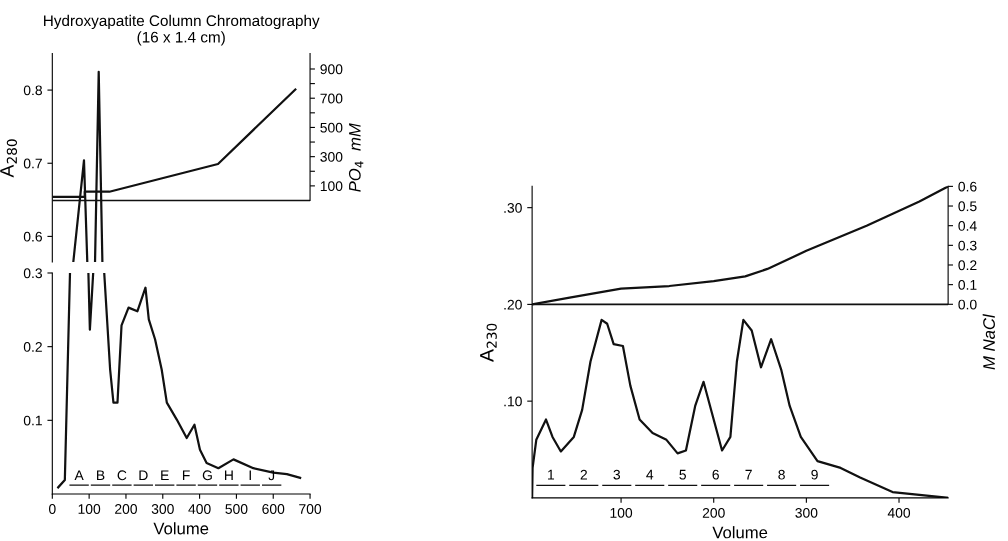 This screenshot has width=1008, height=541. I want to click on y2-tick-label: 500, so click(331, 127).